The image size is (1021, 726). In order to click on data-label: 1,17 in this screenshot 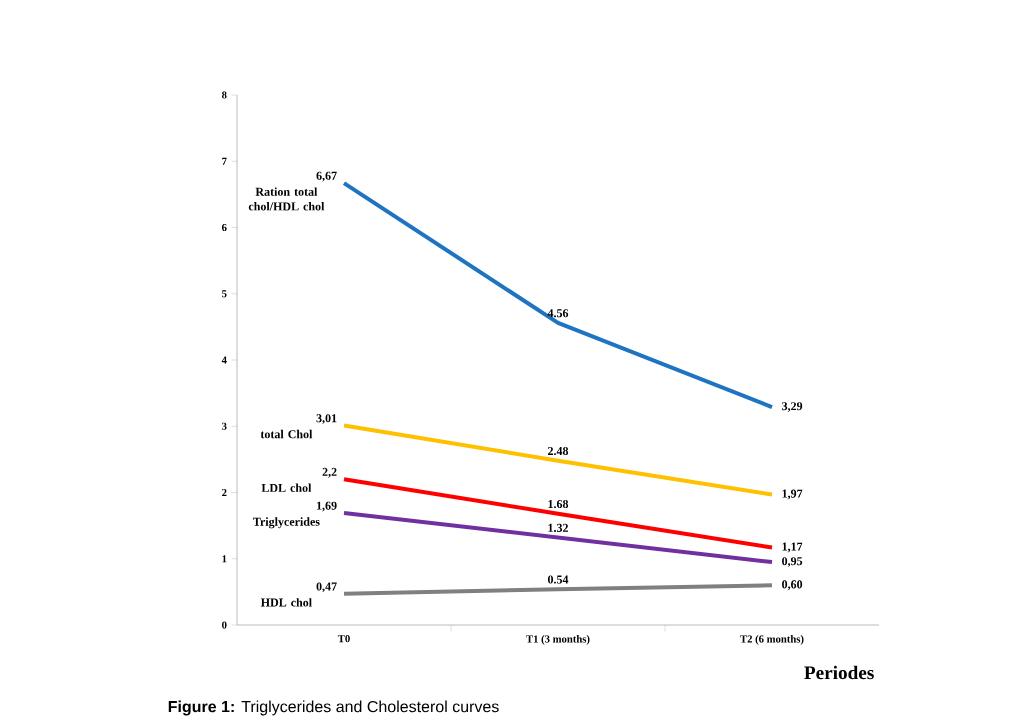, I will do `click(792, 547)`.